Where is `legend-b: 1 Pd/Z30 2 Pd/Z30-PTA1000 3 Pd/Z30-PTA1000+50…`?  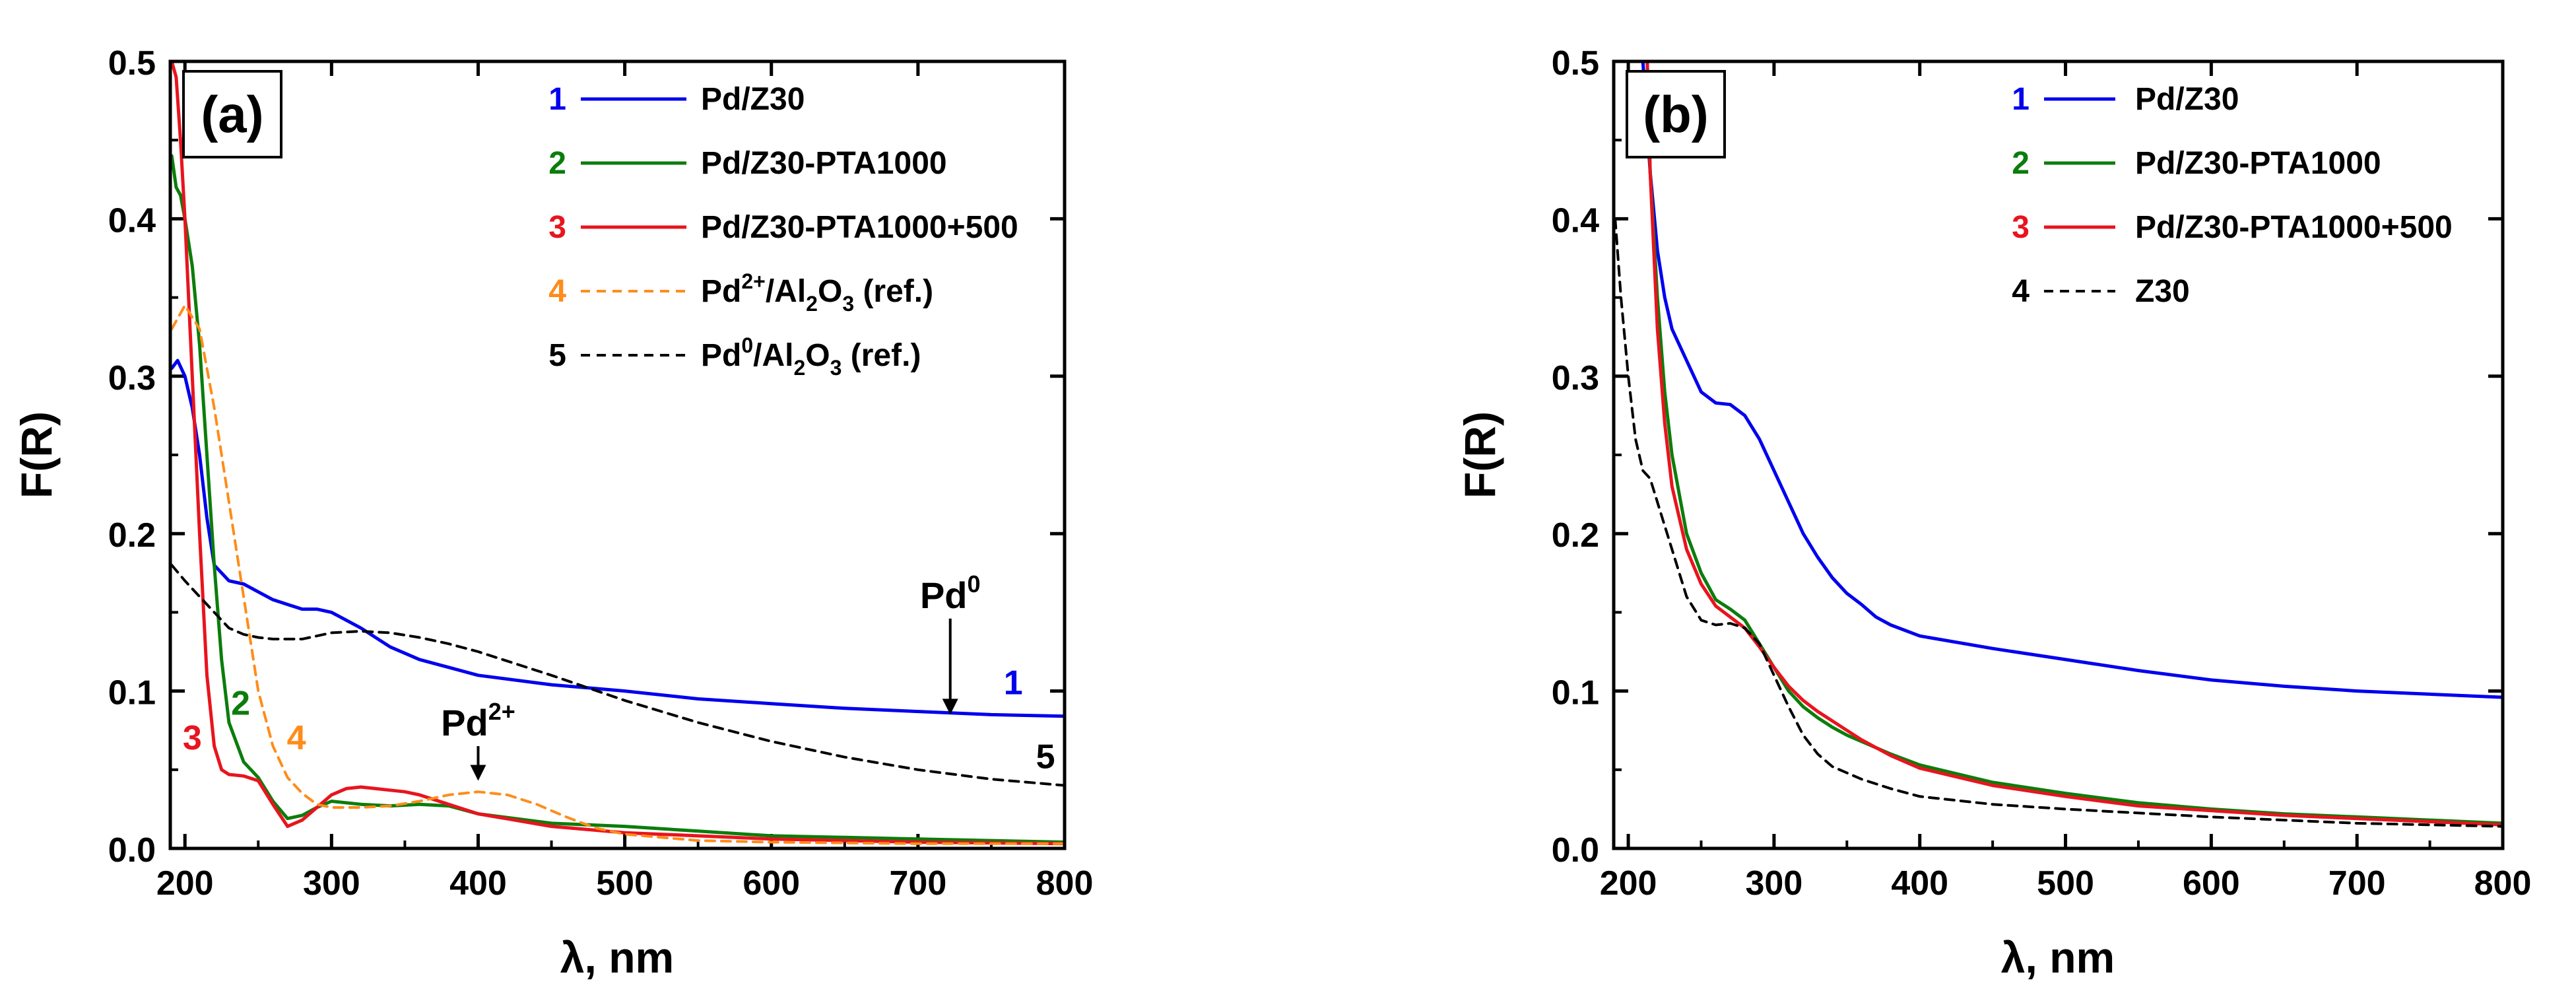 legend-b: 1 Pd/Z30 2 Pd/Z30-PTA1000 3 Pd/Z30-PTA1000+50… is located at coordinates (2232, 195).